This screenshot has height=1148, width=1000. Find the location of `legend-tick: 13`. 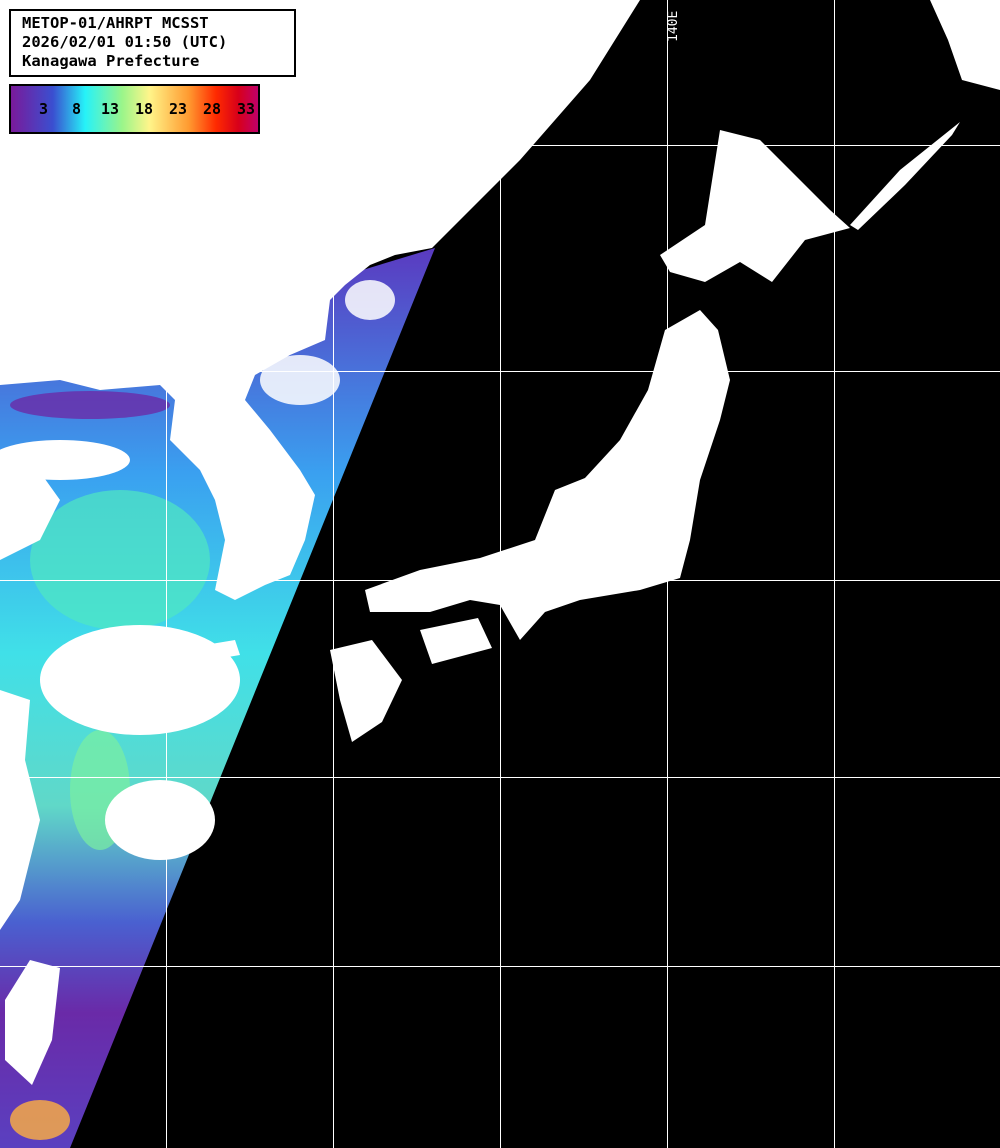

legend-tick: 13 is located at coordinates (110, 109).